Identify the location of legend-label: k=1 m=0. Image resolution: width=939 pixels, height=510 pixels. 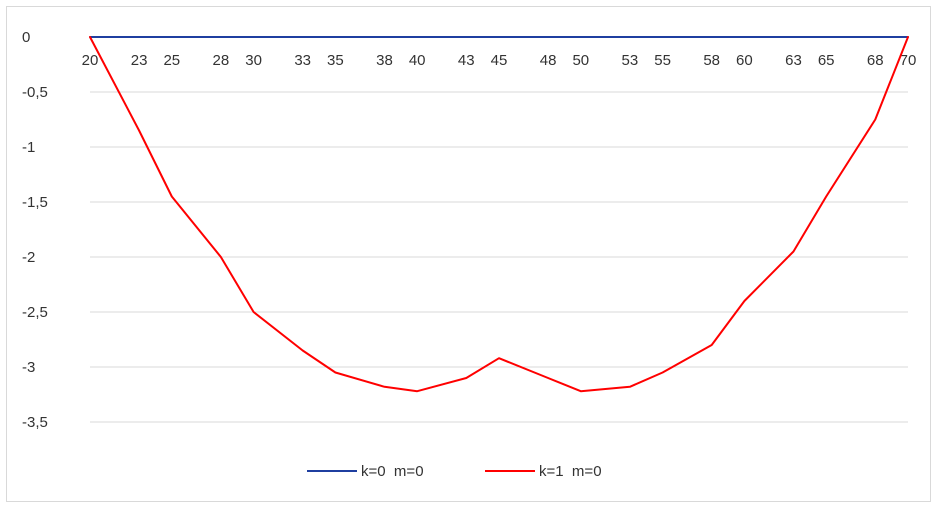
(570, 471).